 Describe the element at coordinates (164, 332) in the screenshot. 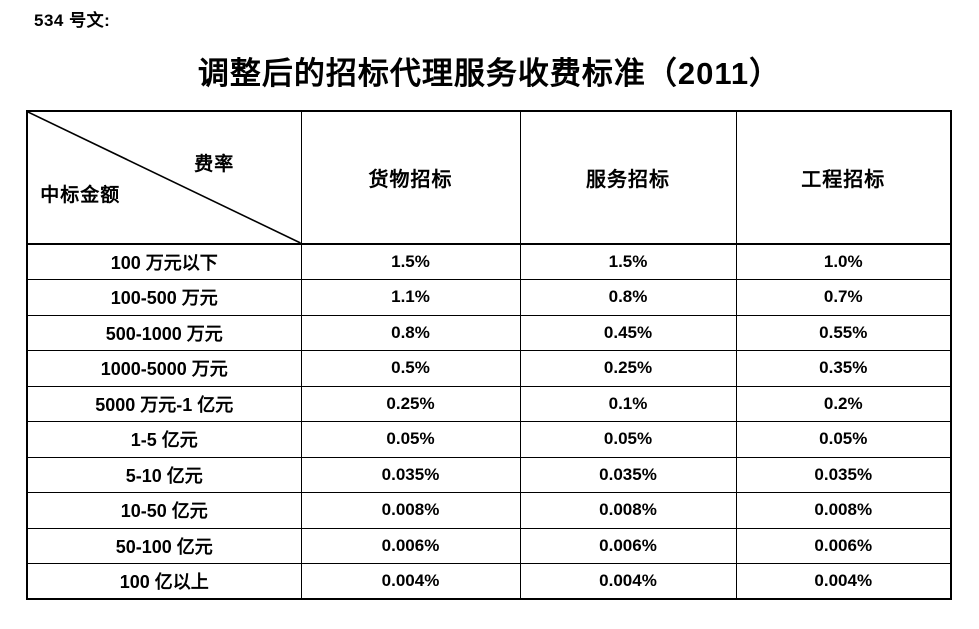

I see `row-label: 500-1000 万元` at that location.